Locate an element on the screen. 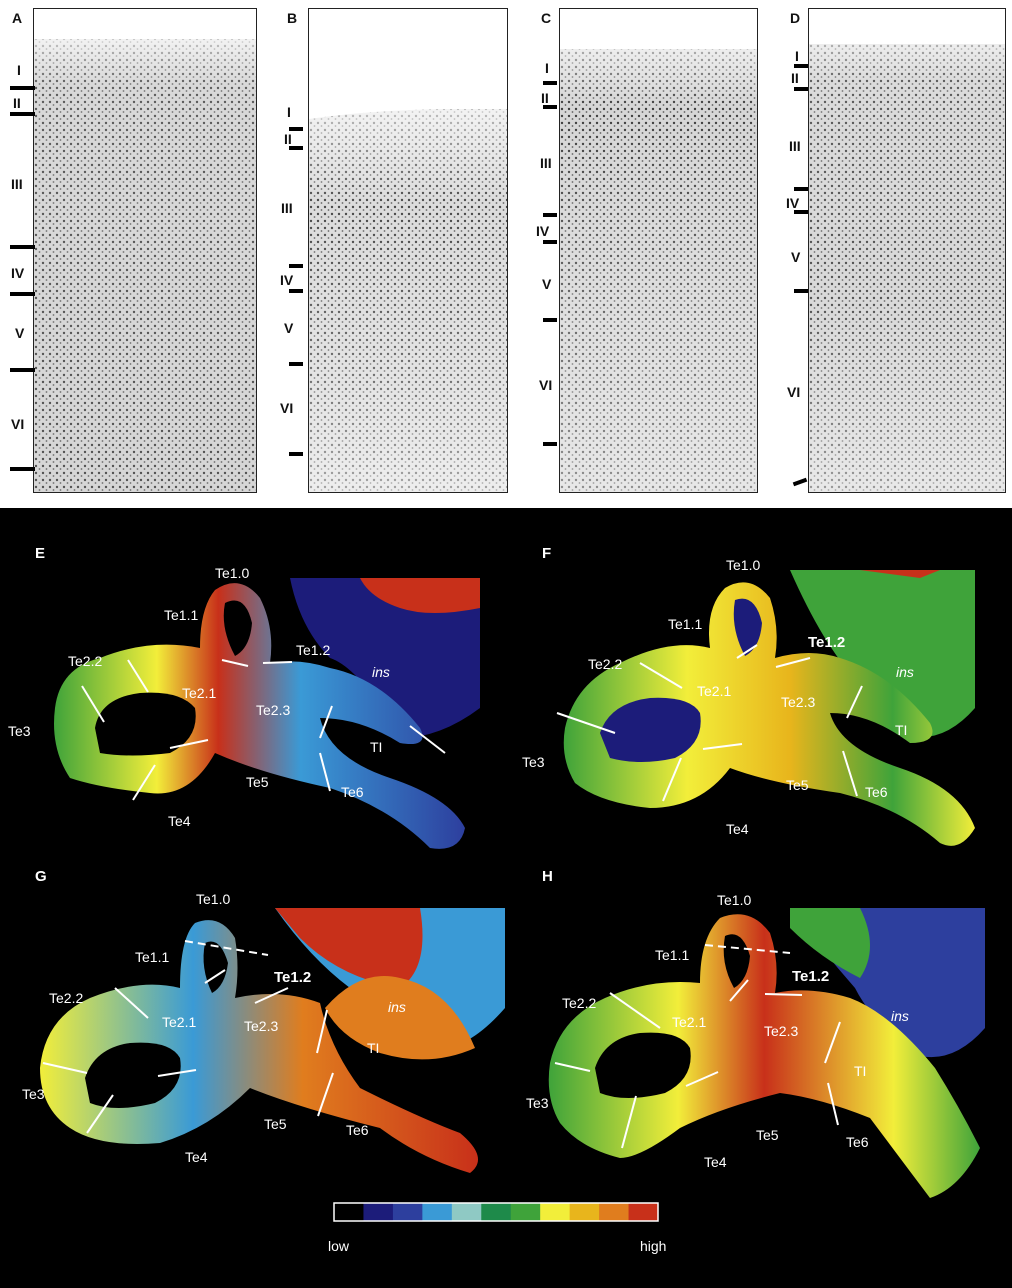 The width and height of the screenshot is (1012, 1288). layer-label-d-5: V is located at coordinates (796, 257).